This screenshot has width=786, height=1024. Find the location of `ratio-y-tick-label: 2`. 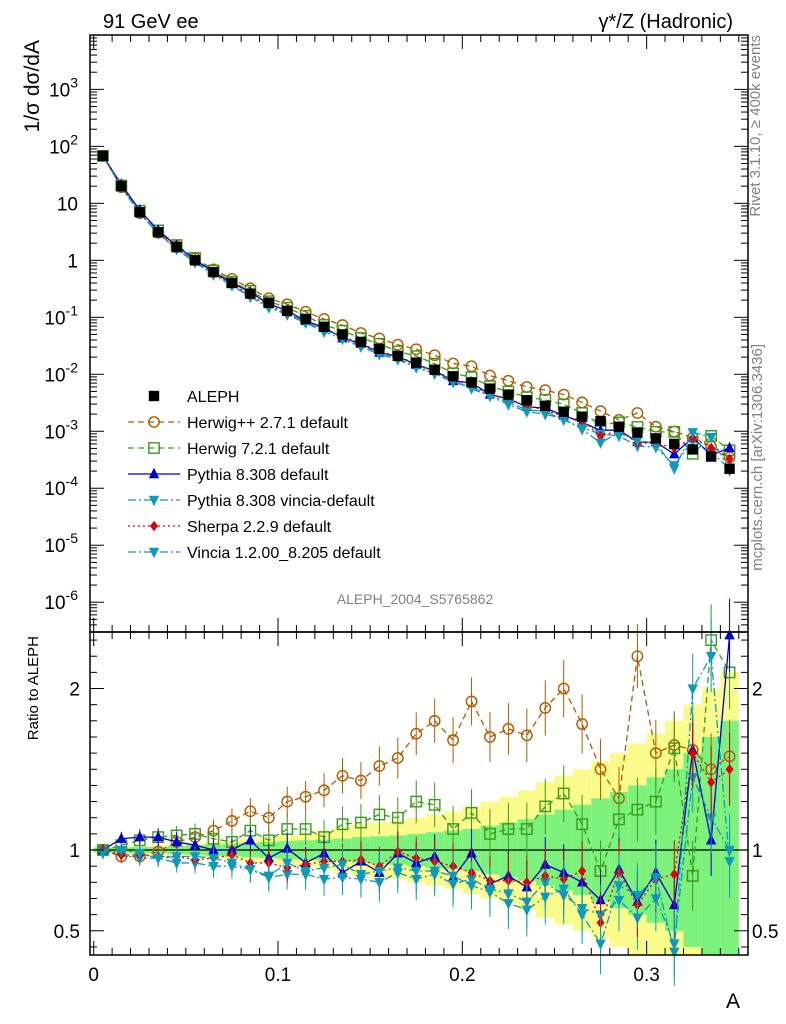

ratio-y-tick-label: 2 is located at coordinates (74, 690).